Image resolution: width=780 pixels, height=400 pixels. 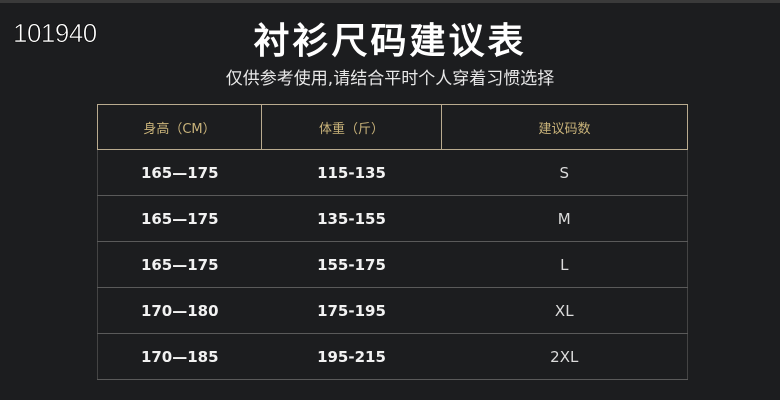 I want to click on header-height: 身高（CM）, so click(x=179, y=127).